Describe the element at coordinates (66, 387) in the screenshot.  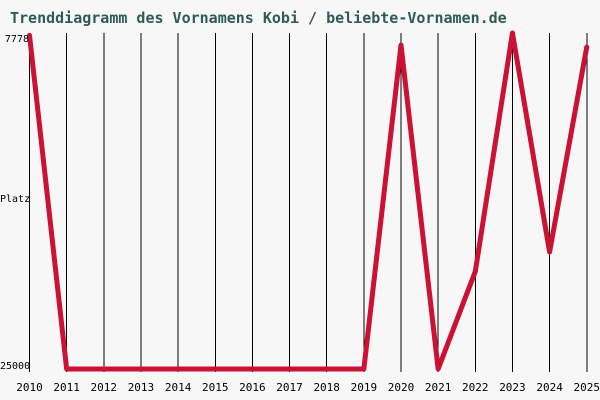
I see `x-axis-year-label: 2011` at that location.